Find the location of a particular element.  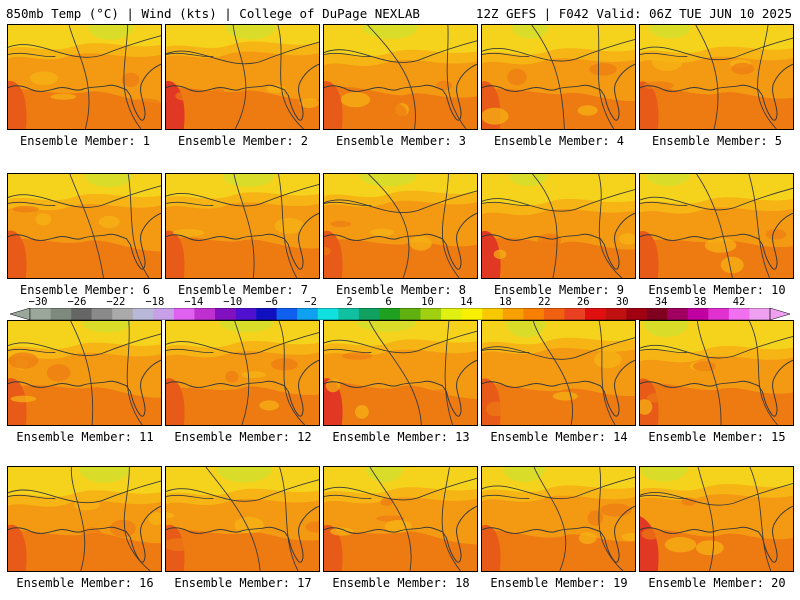

ensemble-member-label: Ensemble Member: 12 is located at coordinates (243, 437).